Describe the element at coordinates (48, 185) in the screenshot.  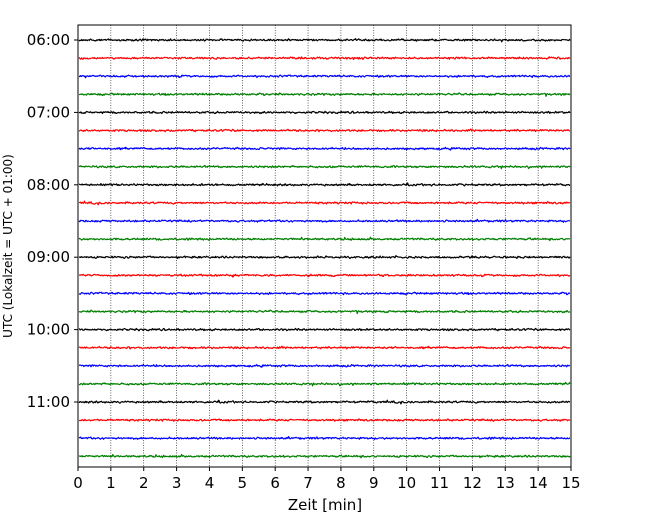
I see `y-tick-label-08:00: 08:00` at that location.